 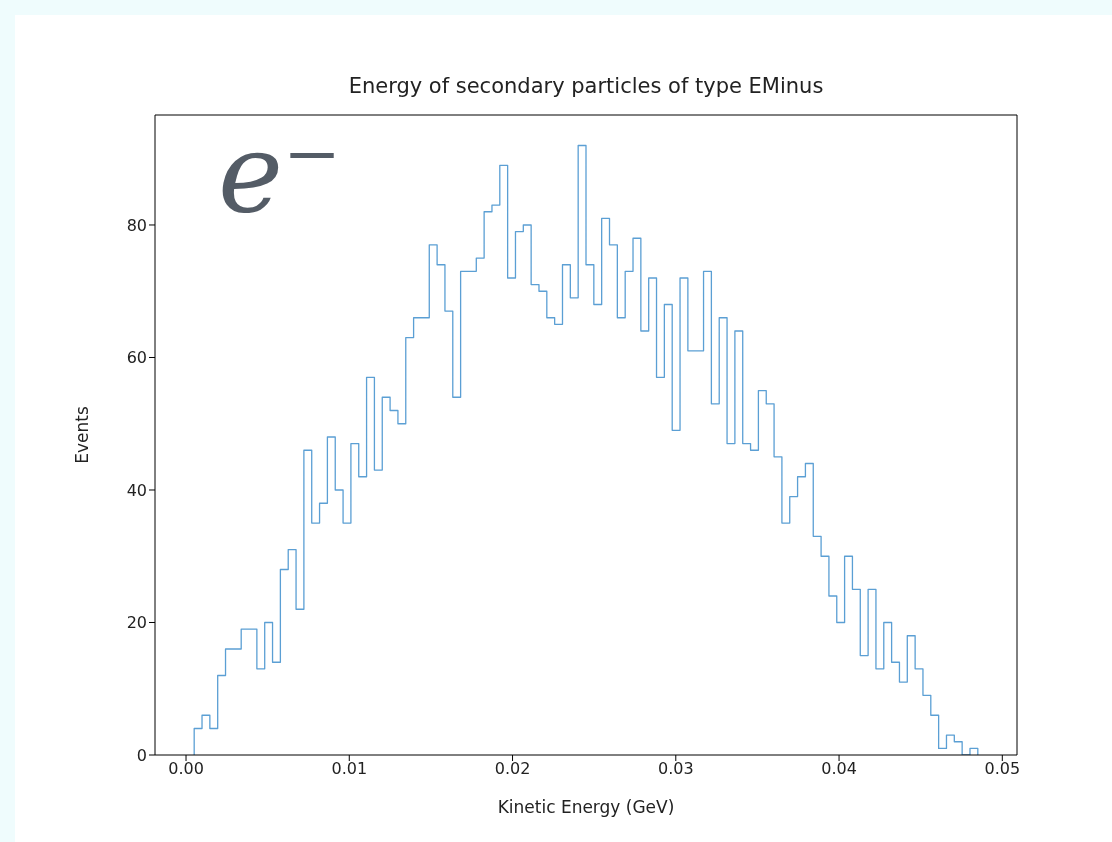 What do you see at coordinates (1002, 769) in the screenshot?
I see `x-tick-label: 0.05` at bounding box center [1002, 769].